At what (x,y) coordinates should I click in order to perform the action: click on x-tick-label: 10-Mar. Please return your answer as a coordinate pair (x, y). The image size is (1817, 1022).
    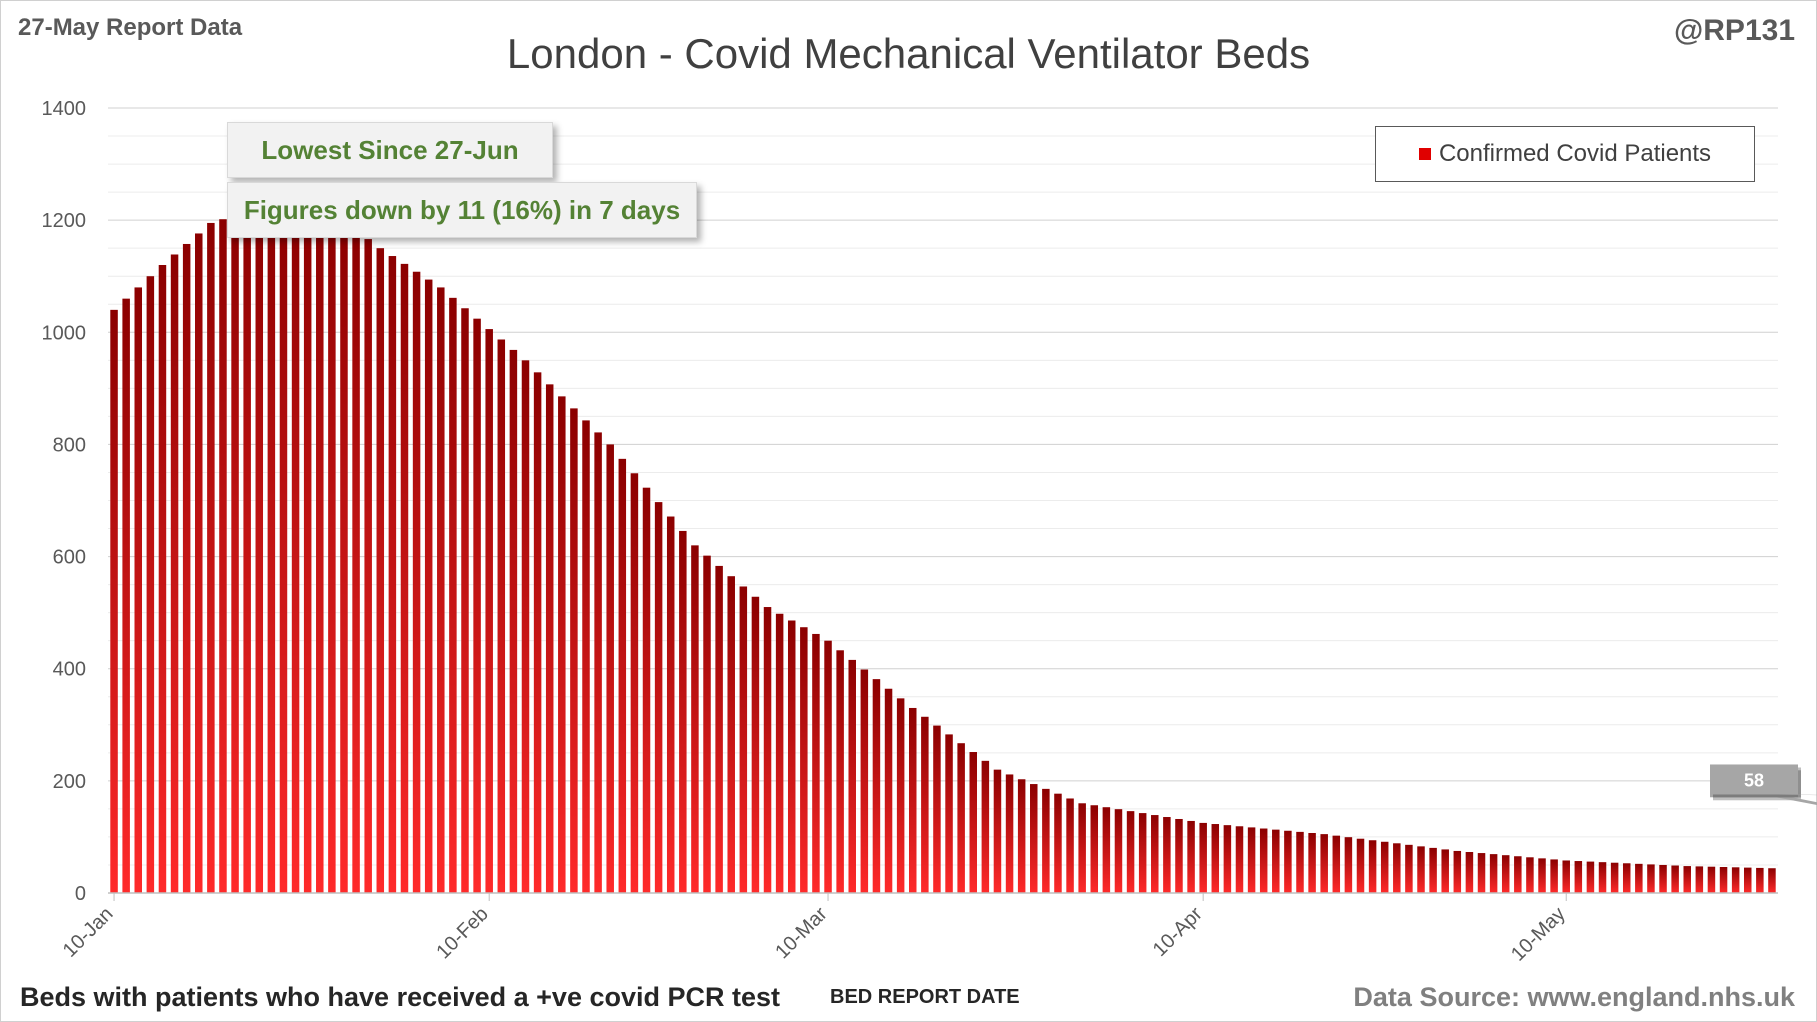
    Looking at the image, I should click on (801, 933).